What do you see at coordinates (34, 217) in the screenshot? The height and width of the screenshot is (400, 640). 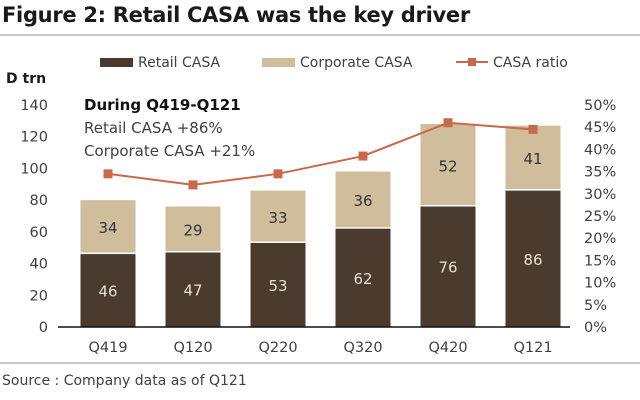 I see `left-axis: 0 20 40 60 80 100 120 140` at bounding box center [34, 217].